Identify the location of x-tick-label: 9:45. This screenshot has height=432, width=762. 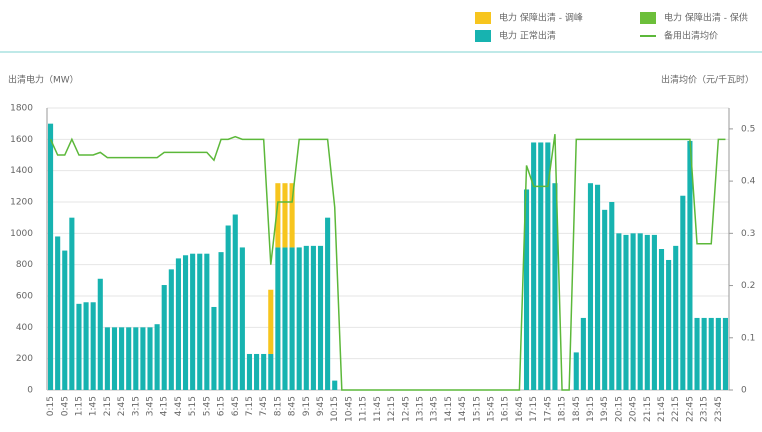
(321, 406).